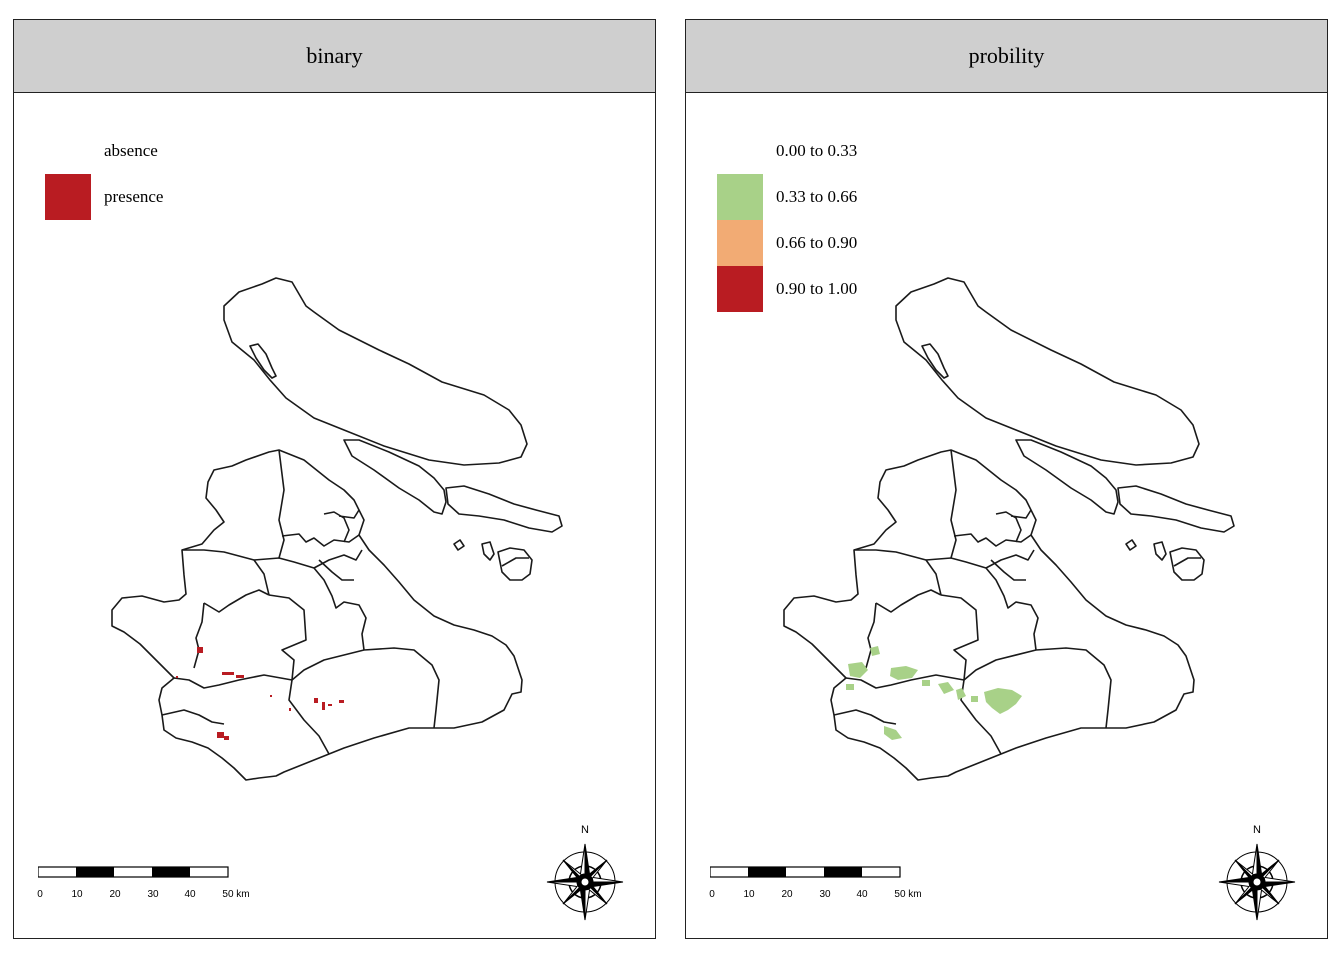  I want to click on legend-item: 0.90 to 1.00, so click(787, 289).